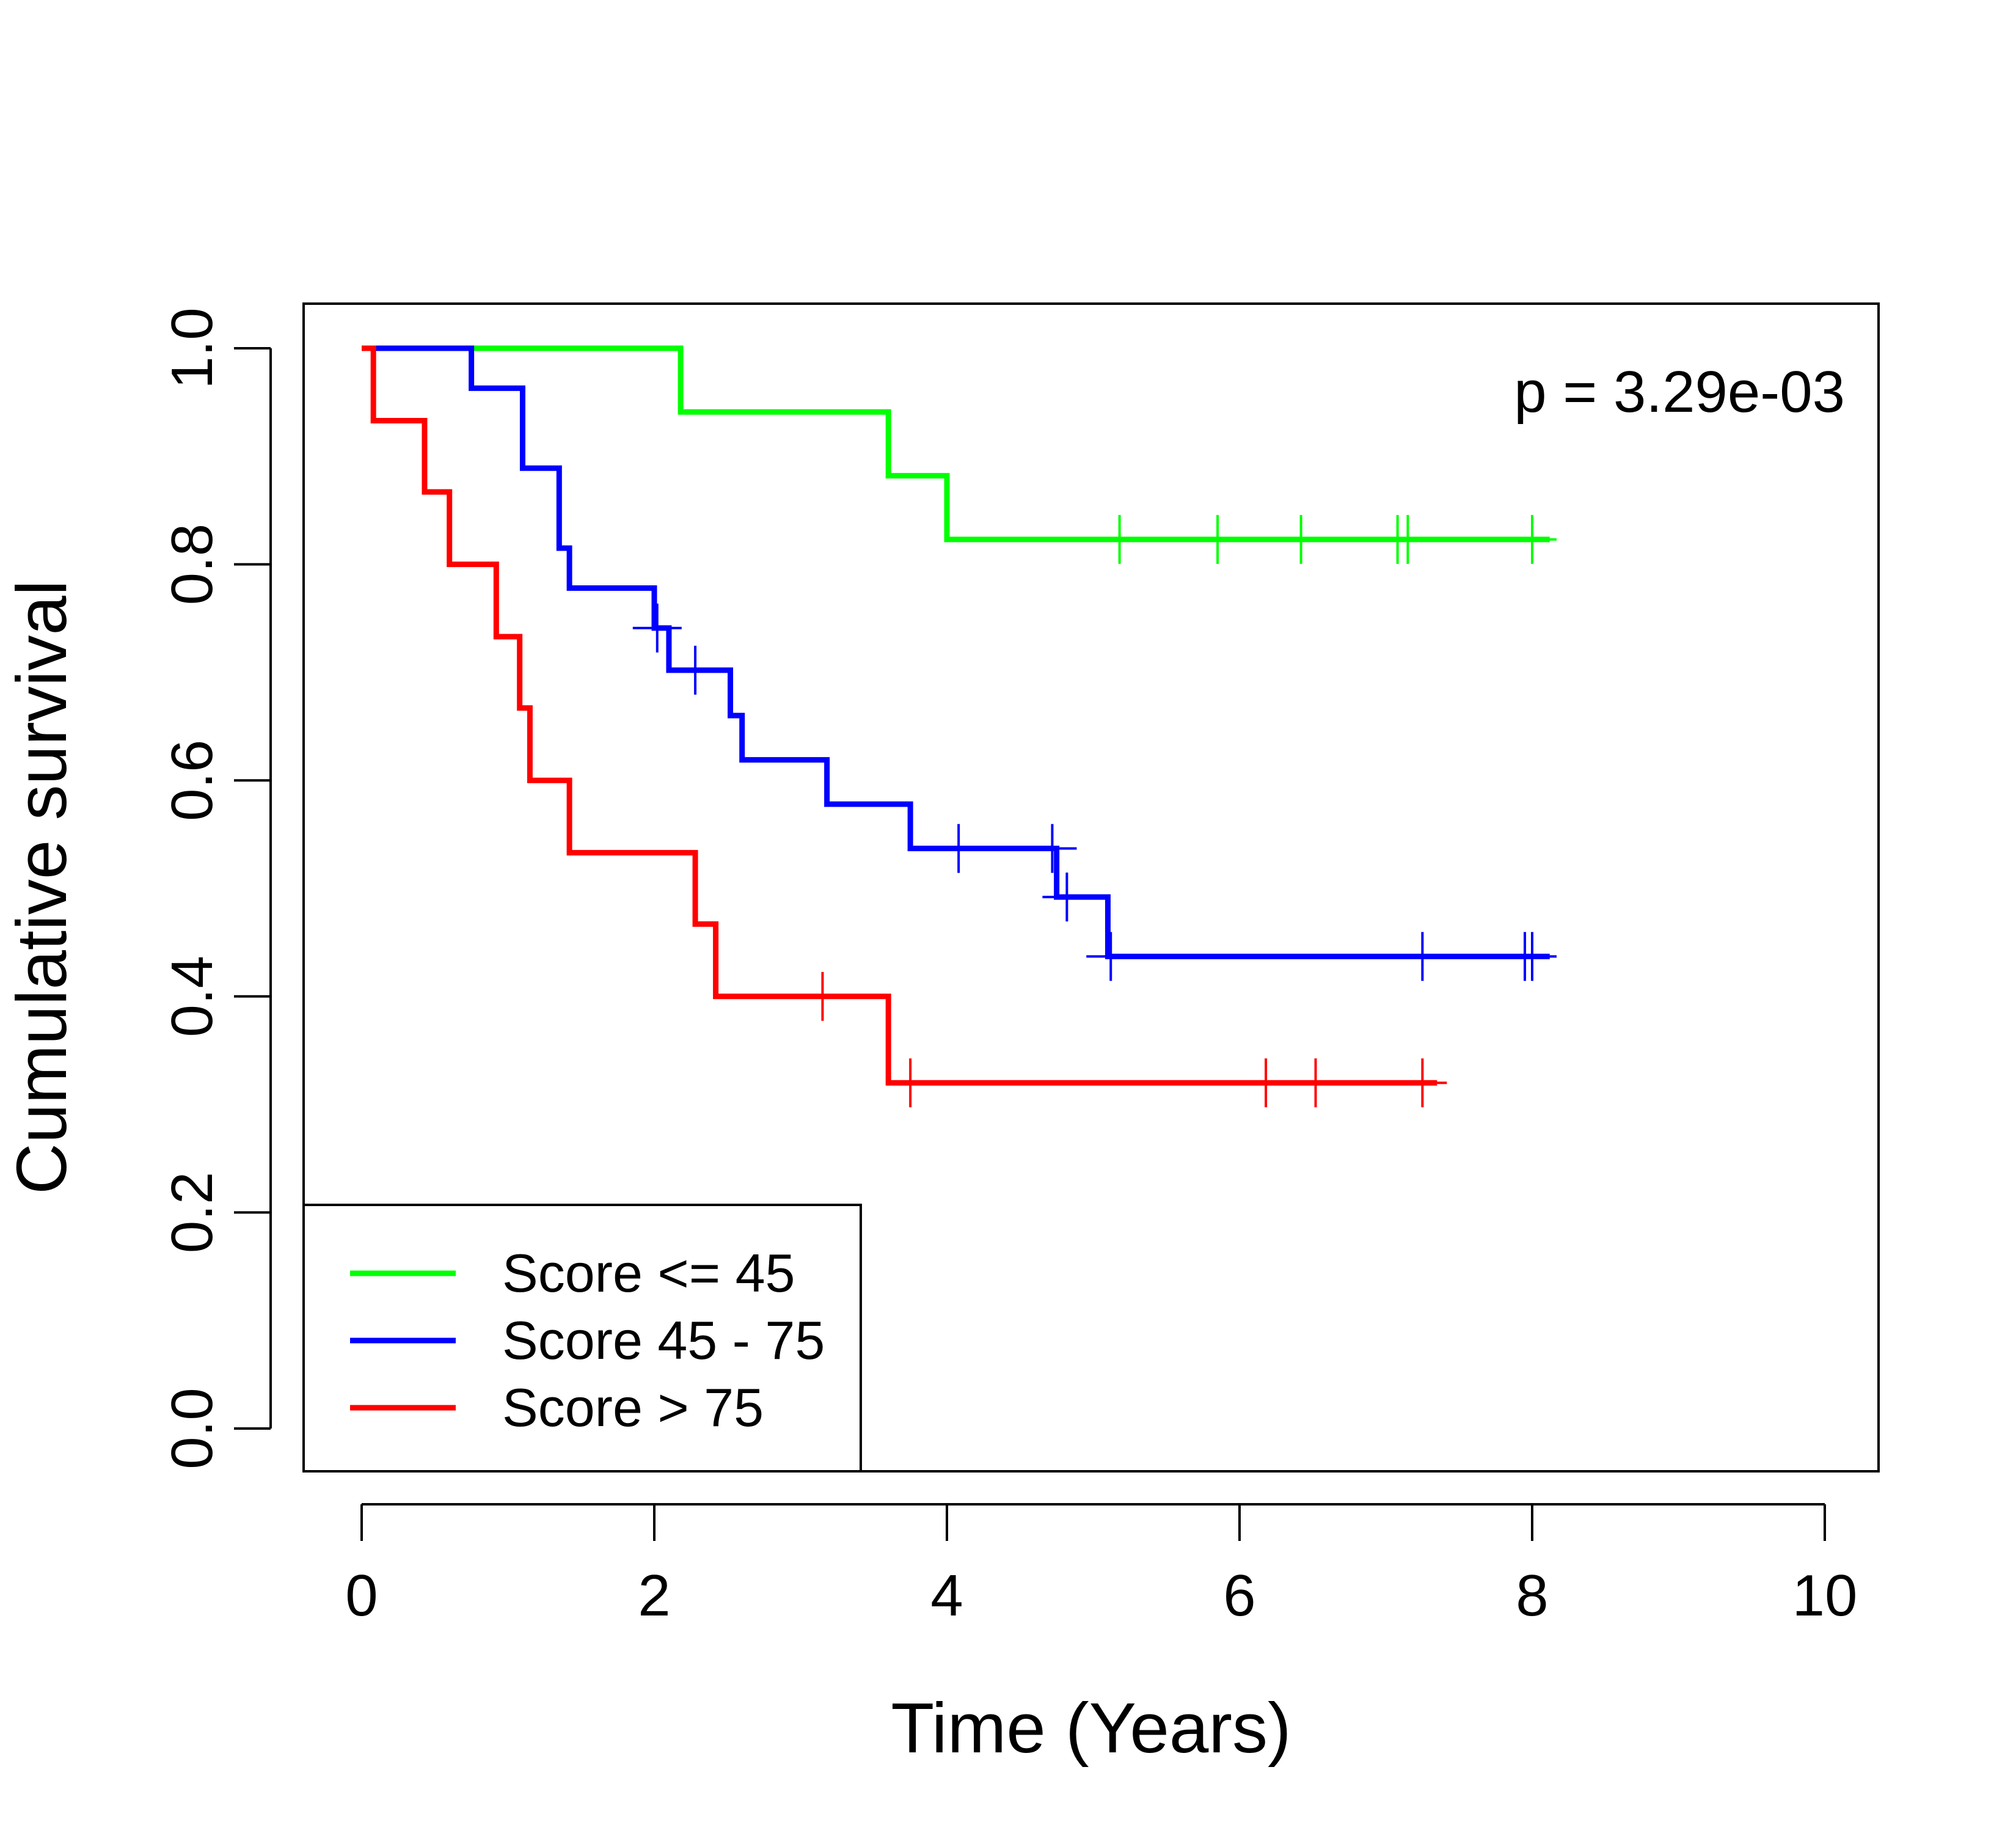 The width and height of the screenshot is (2016, 1833). I want to click on p-value-annotation: p = 3.29e-03, so click(1680, 392).